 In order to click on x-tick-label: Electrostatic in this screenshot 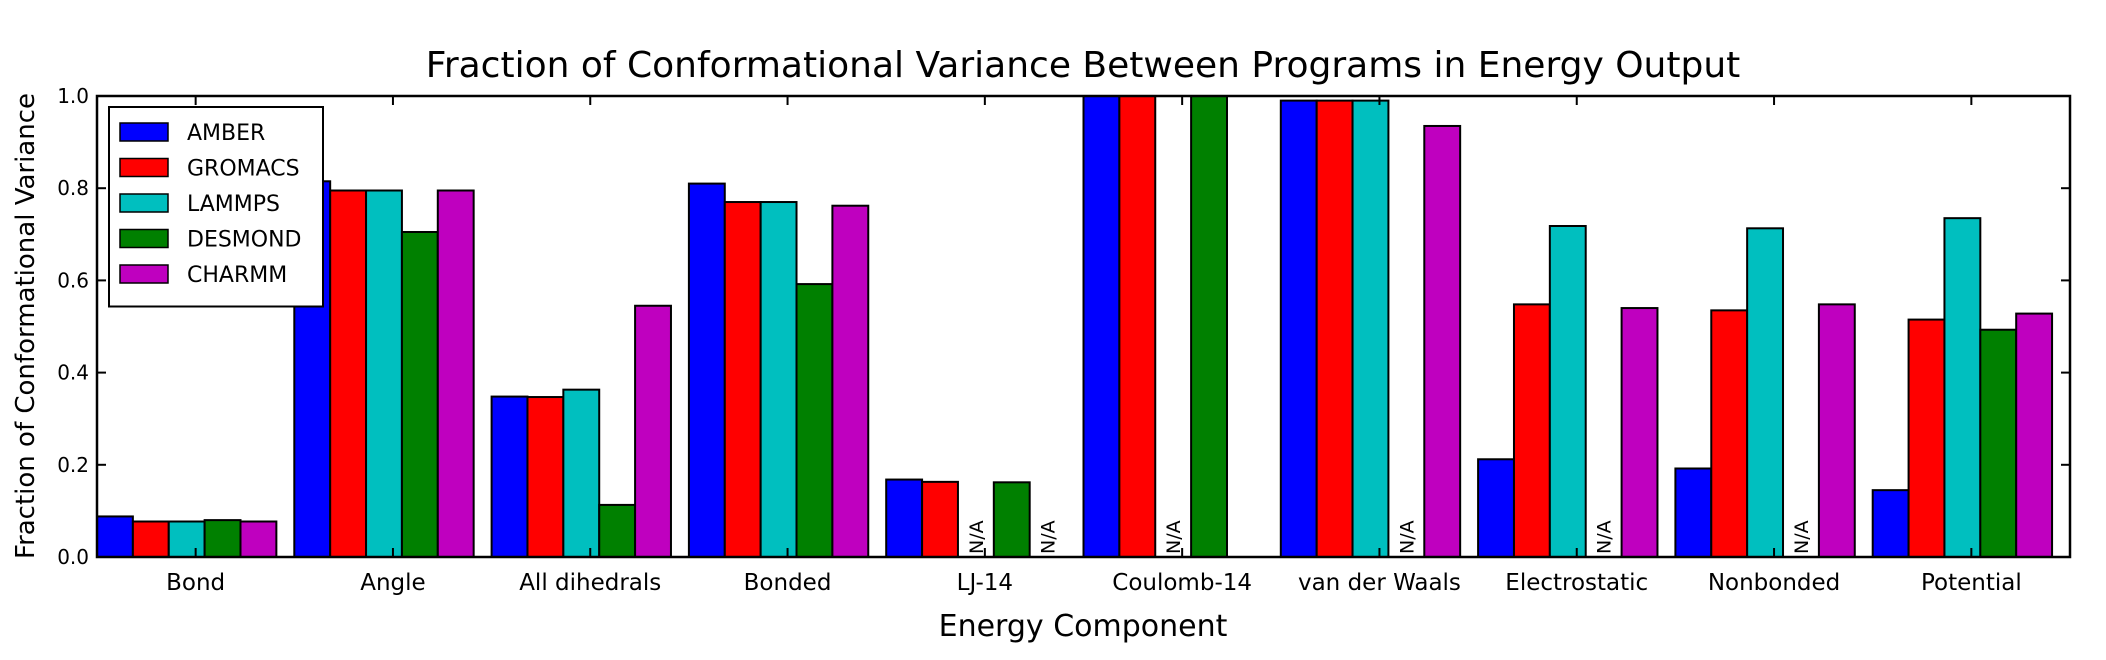, I will do `click(1576, 583)`.